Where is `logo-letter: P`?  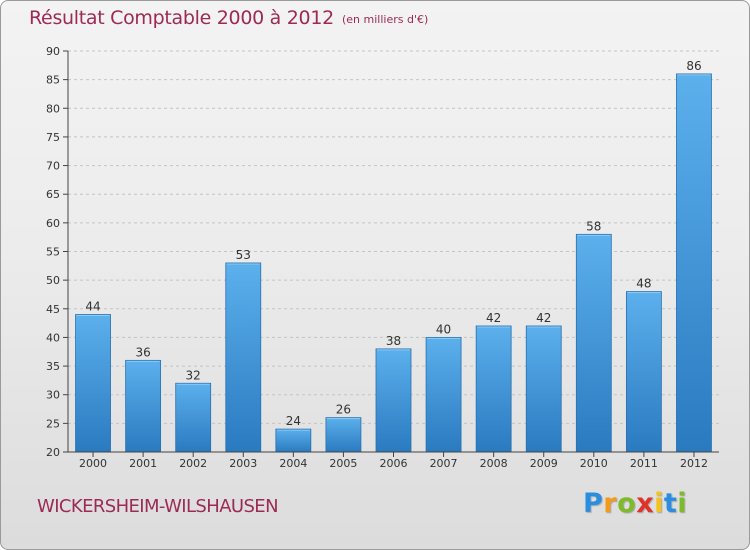 logo-letter: P is located at coordinates (593, 503).